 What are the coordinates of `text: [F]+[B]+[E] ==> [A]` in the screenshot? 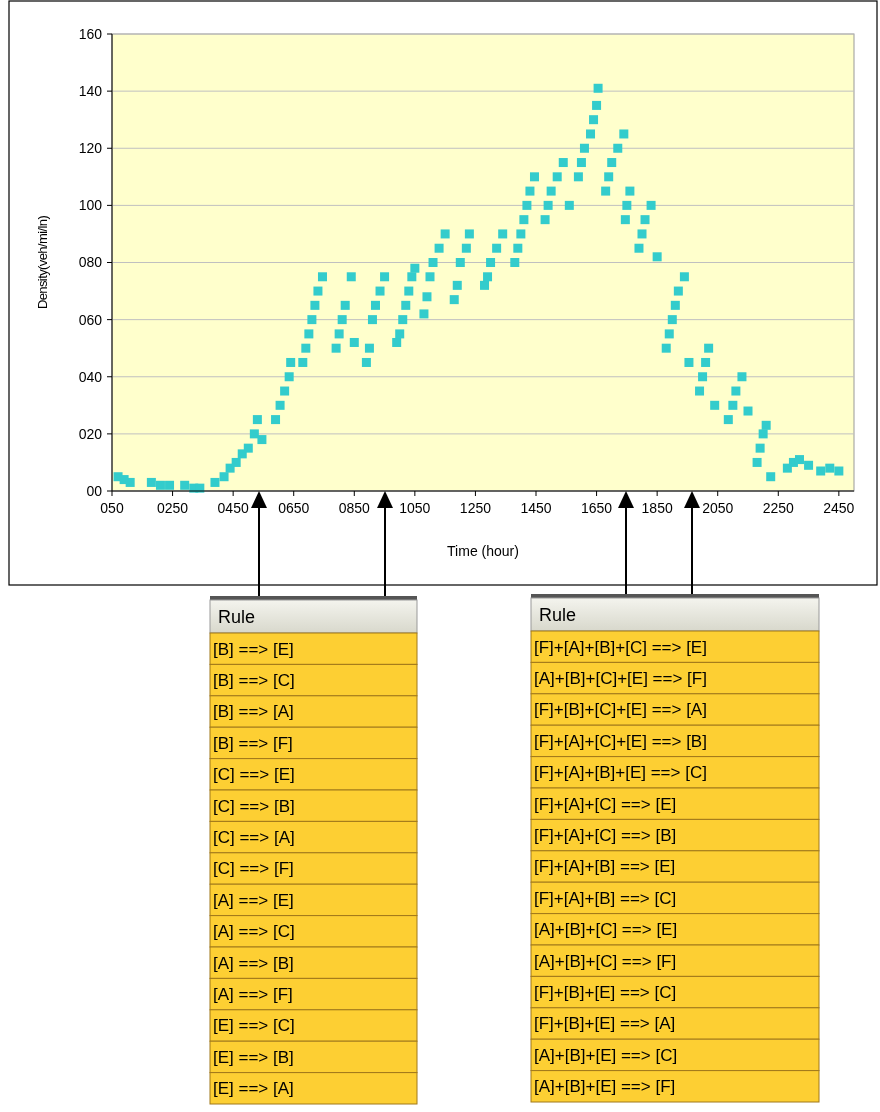 It's located at (605, 1024).